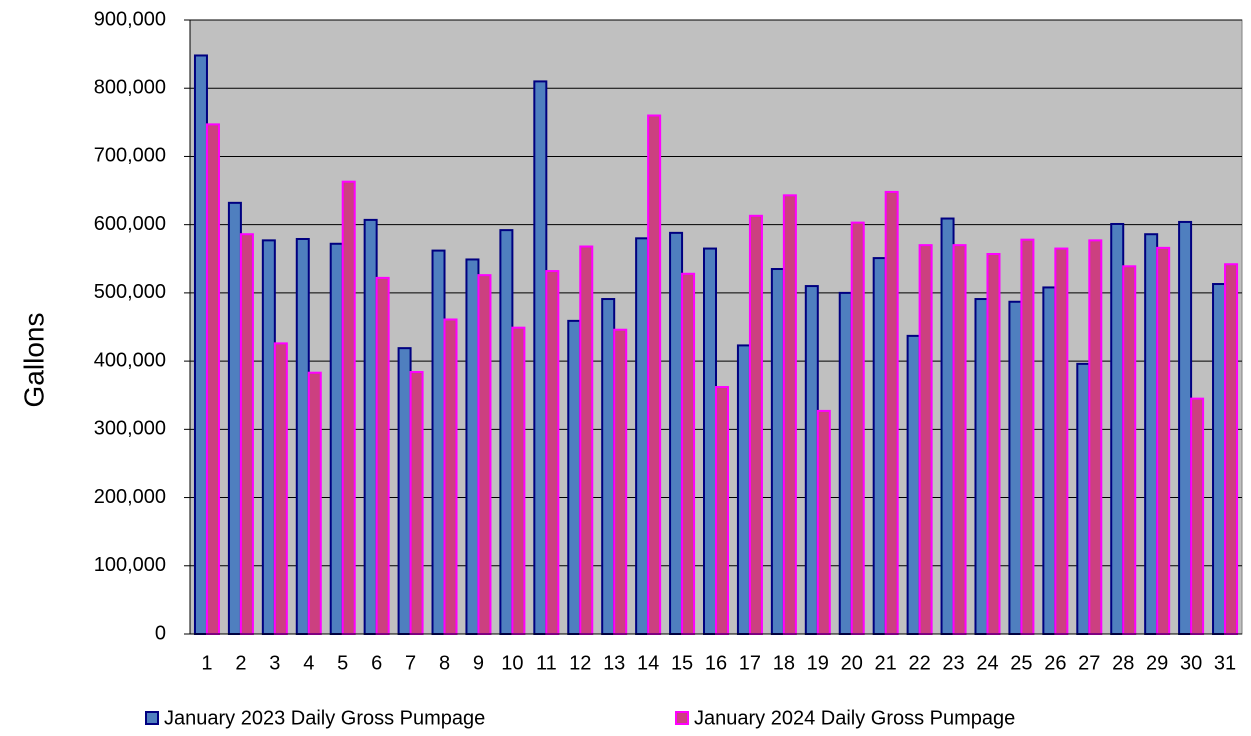  I want to click on x-tick-label: 10, so click(512, 663).